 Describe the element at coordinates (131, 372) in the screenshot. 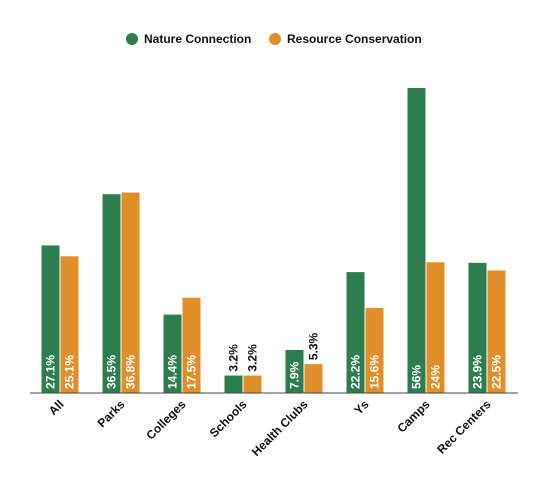

I see `value-label: 36.8%` at that location.